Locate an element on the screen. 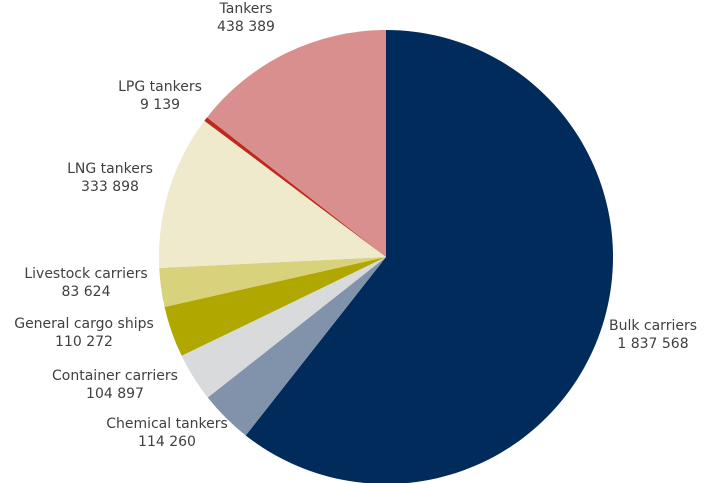 The image size is (711, 483). slice-value-label: 114 260 is located at coordinates (167, 442).